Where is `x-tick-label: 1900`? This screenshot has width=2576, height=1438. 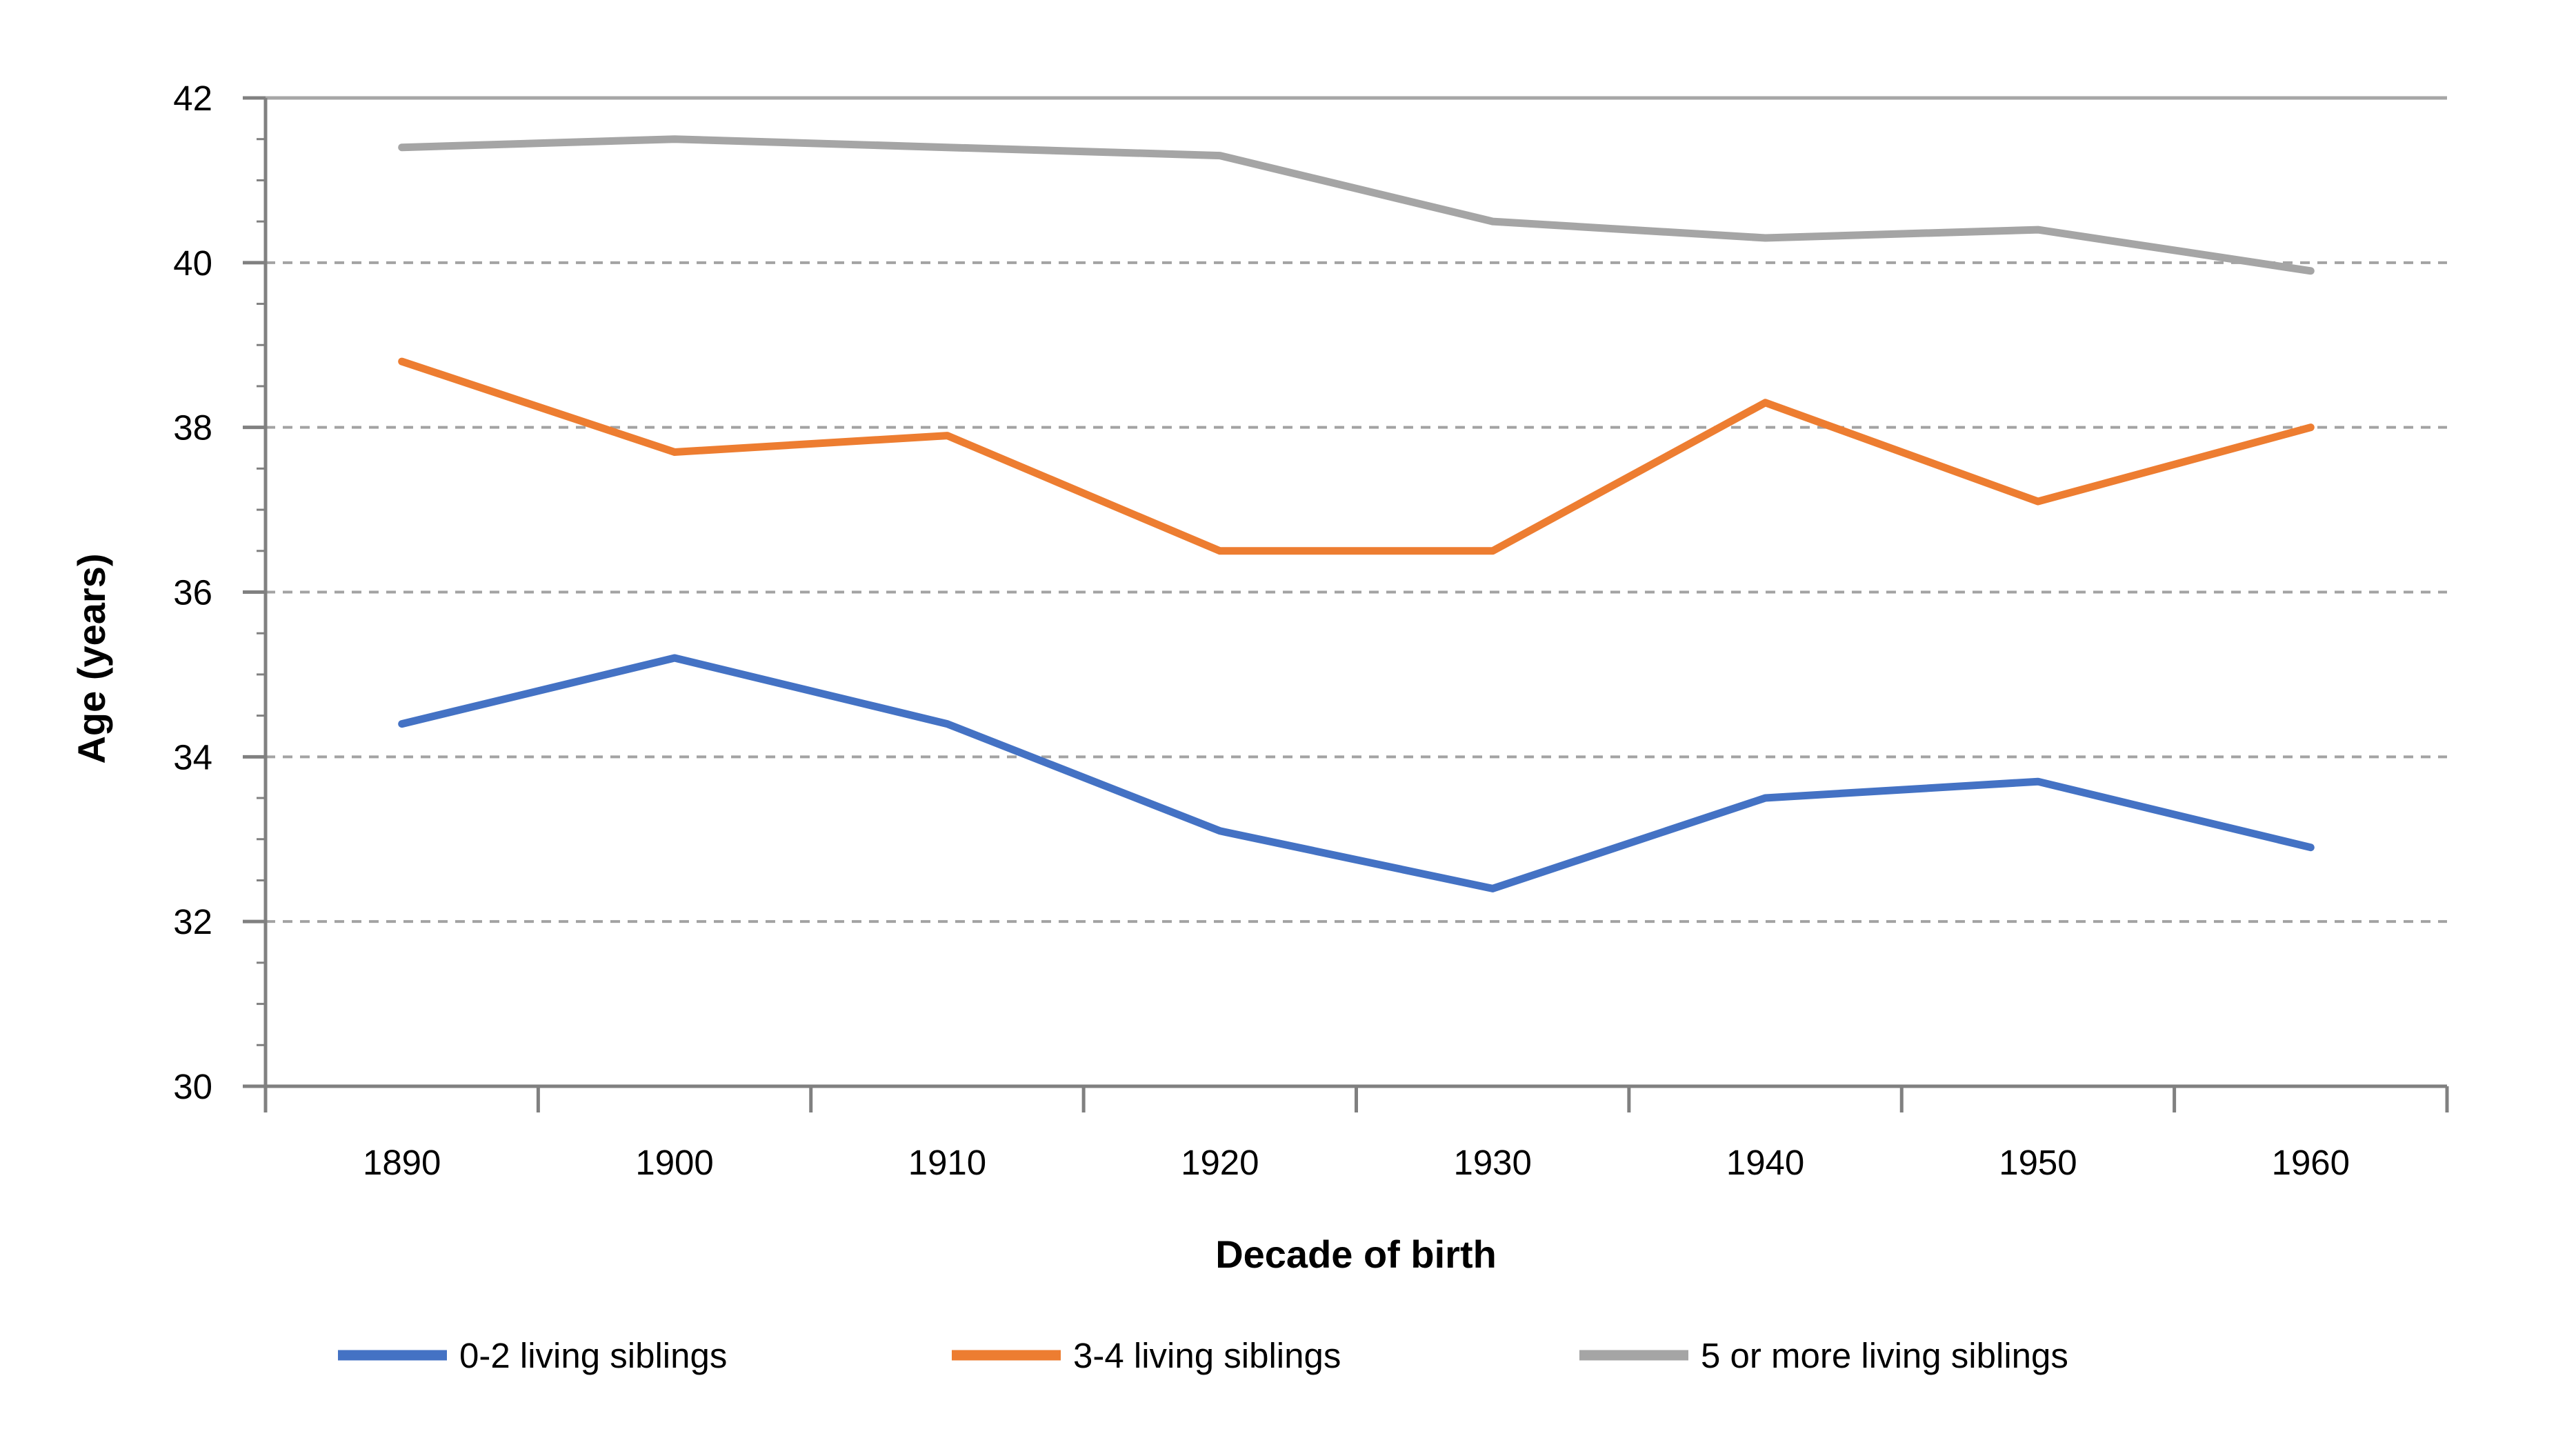
x-tick-label: 1900 is located at coordinates (674, 1162).